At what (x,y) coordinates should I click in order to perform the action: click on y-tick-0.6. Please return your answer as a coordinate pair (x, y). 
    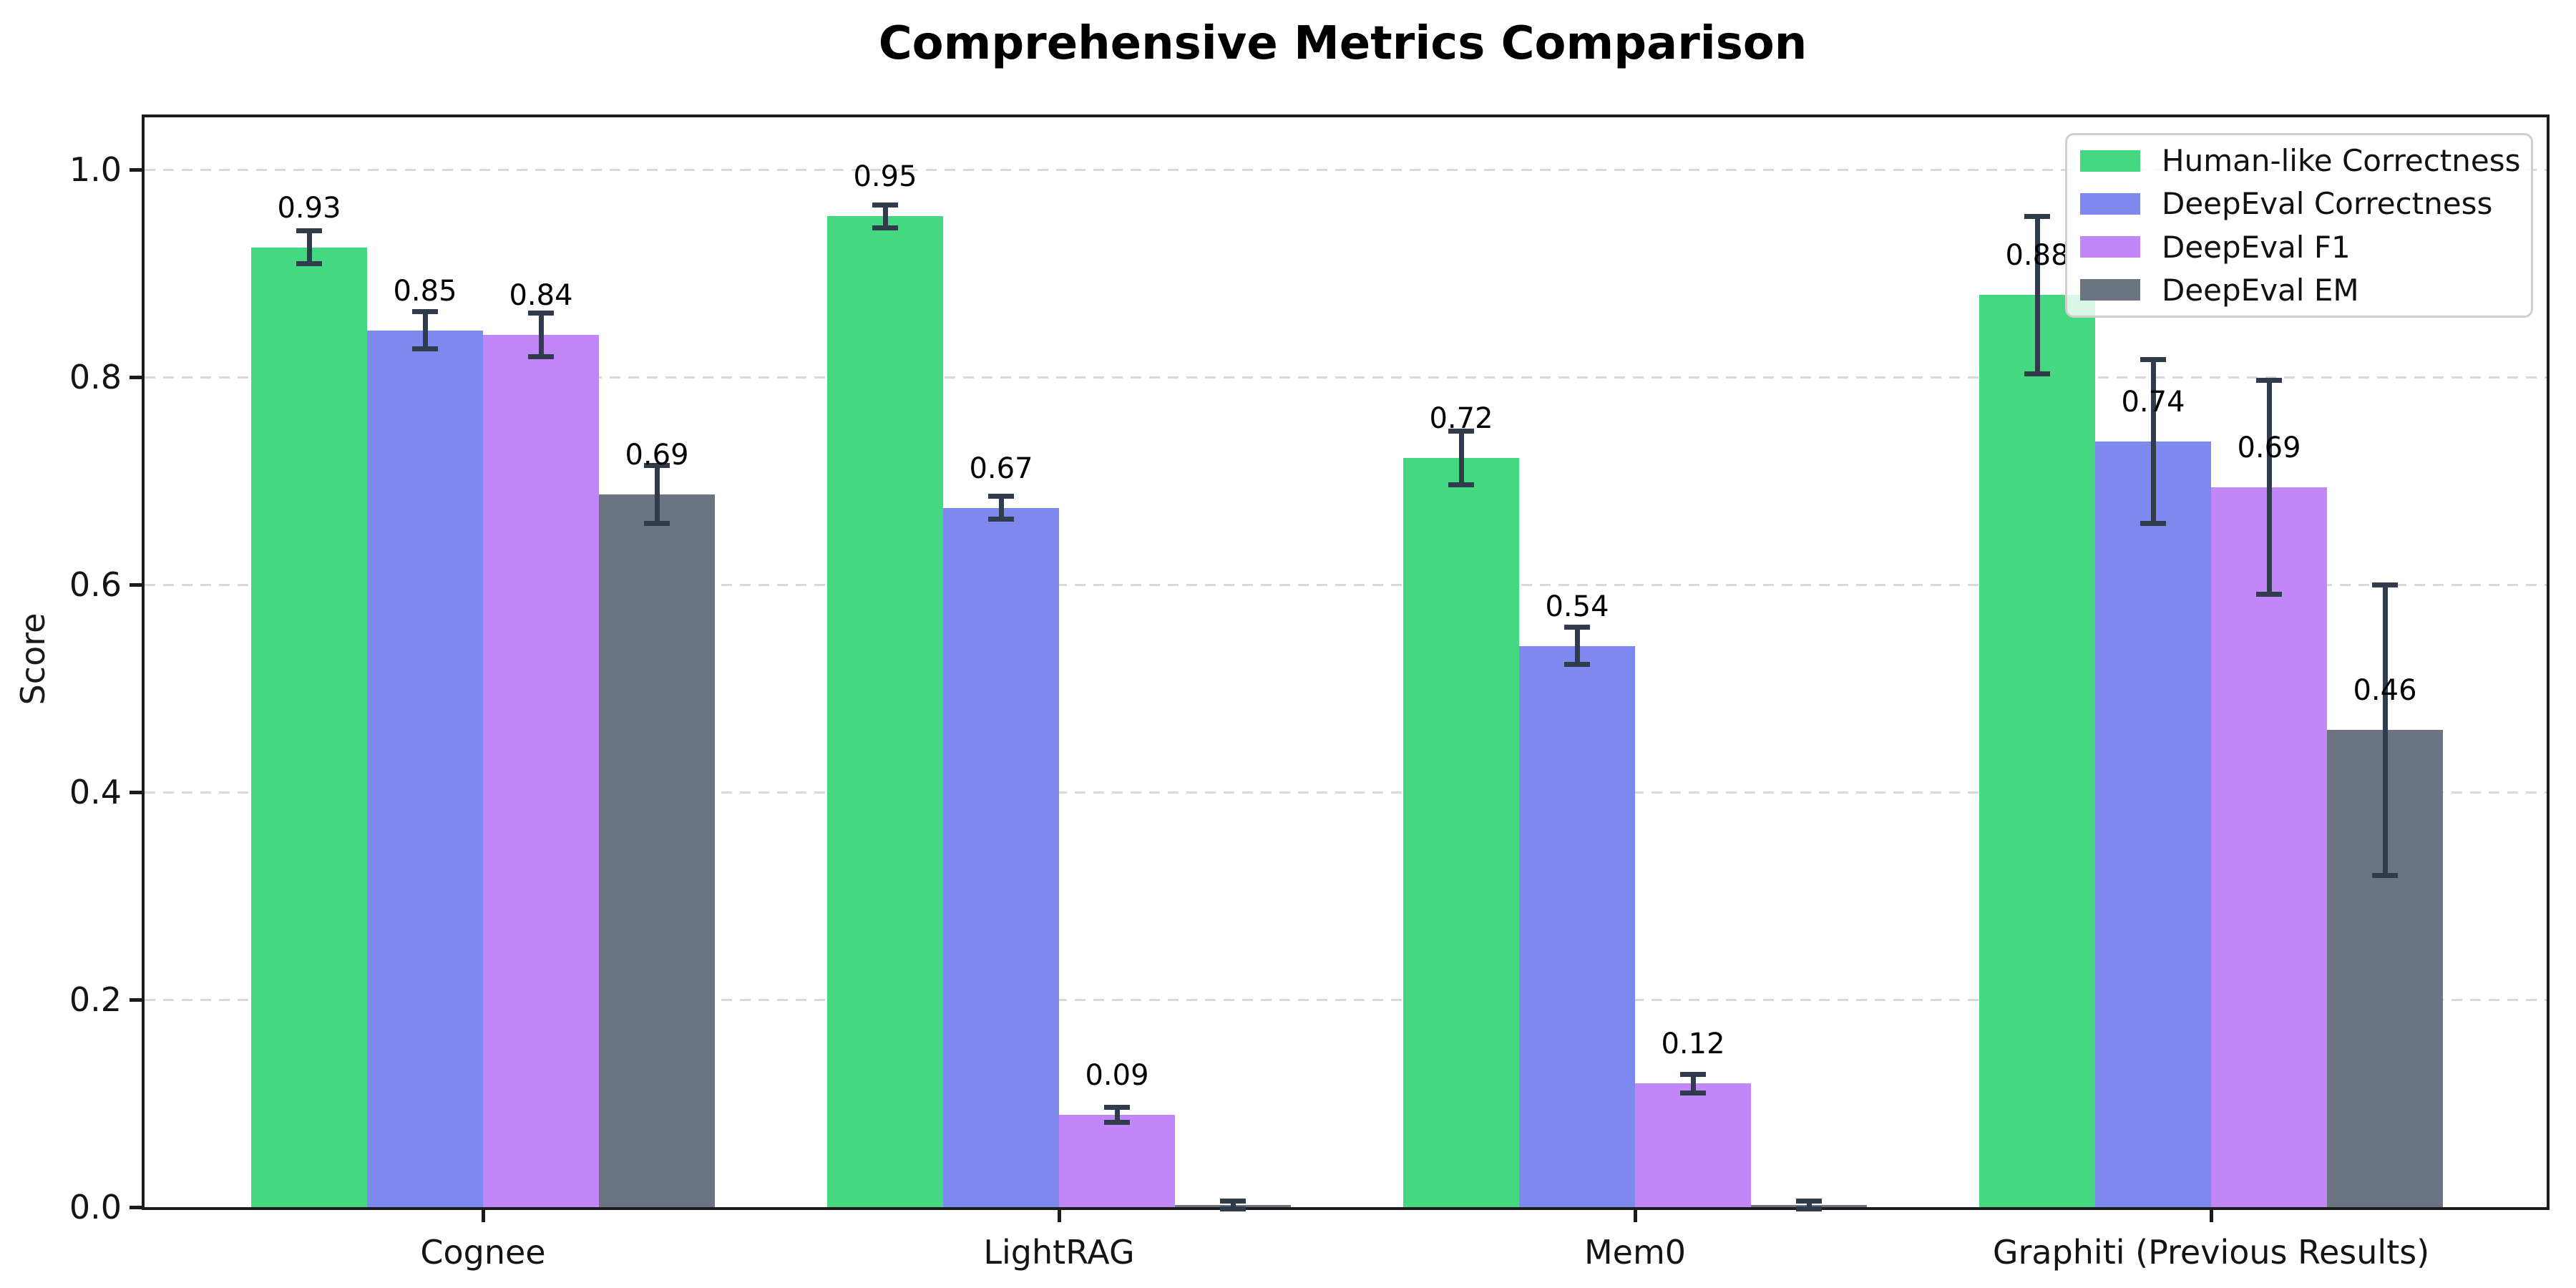
    Looking at the image, I should click on (136, 585).